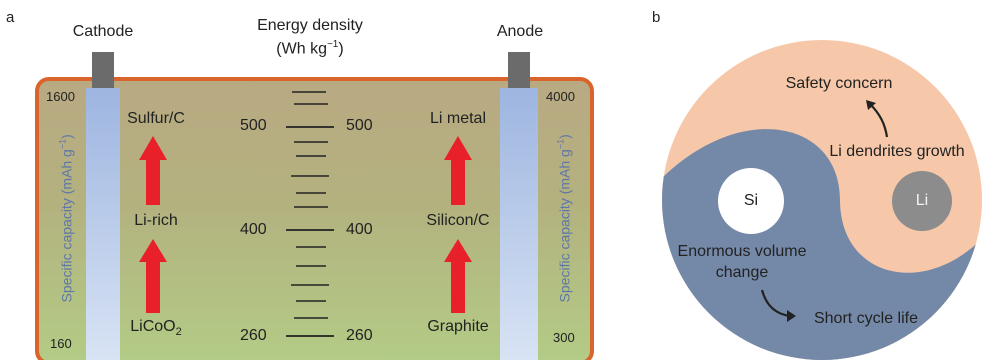 This screenshot has width=982, height=360. What do you see at coordinates (310, 25) in the screenshot?
I see `energy-title-line1: Energy density` at bounding box center [310, 25].